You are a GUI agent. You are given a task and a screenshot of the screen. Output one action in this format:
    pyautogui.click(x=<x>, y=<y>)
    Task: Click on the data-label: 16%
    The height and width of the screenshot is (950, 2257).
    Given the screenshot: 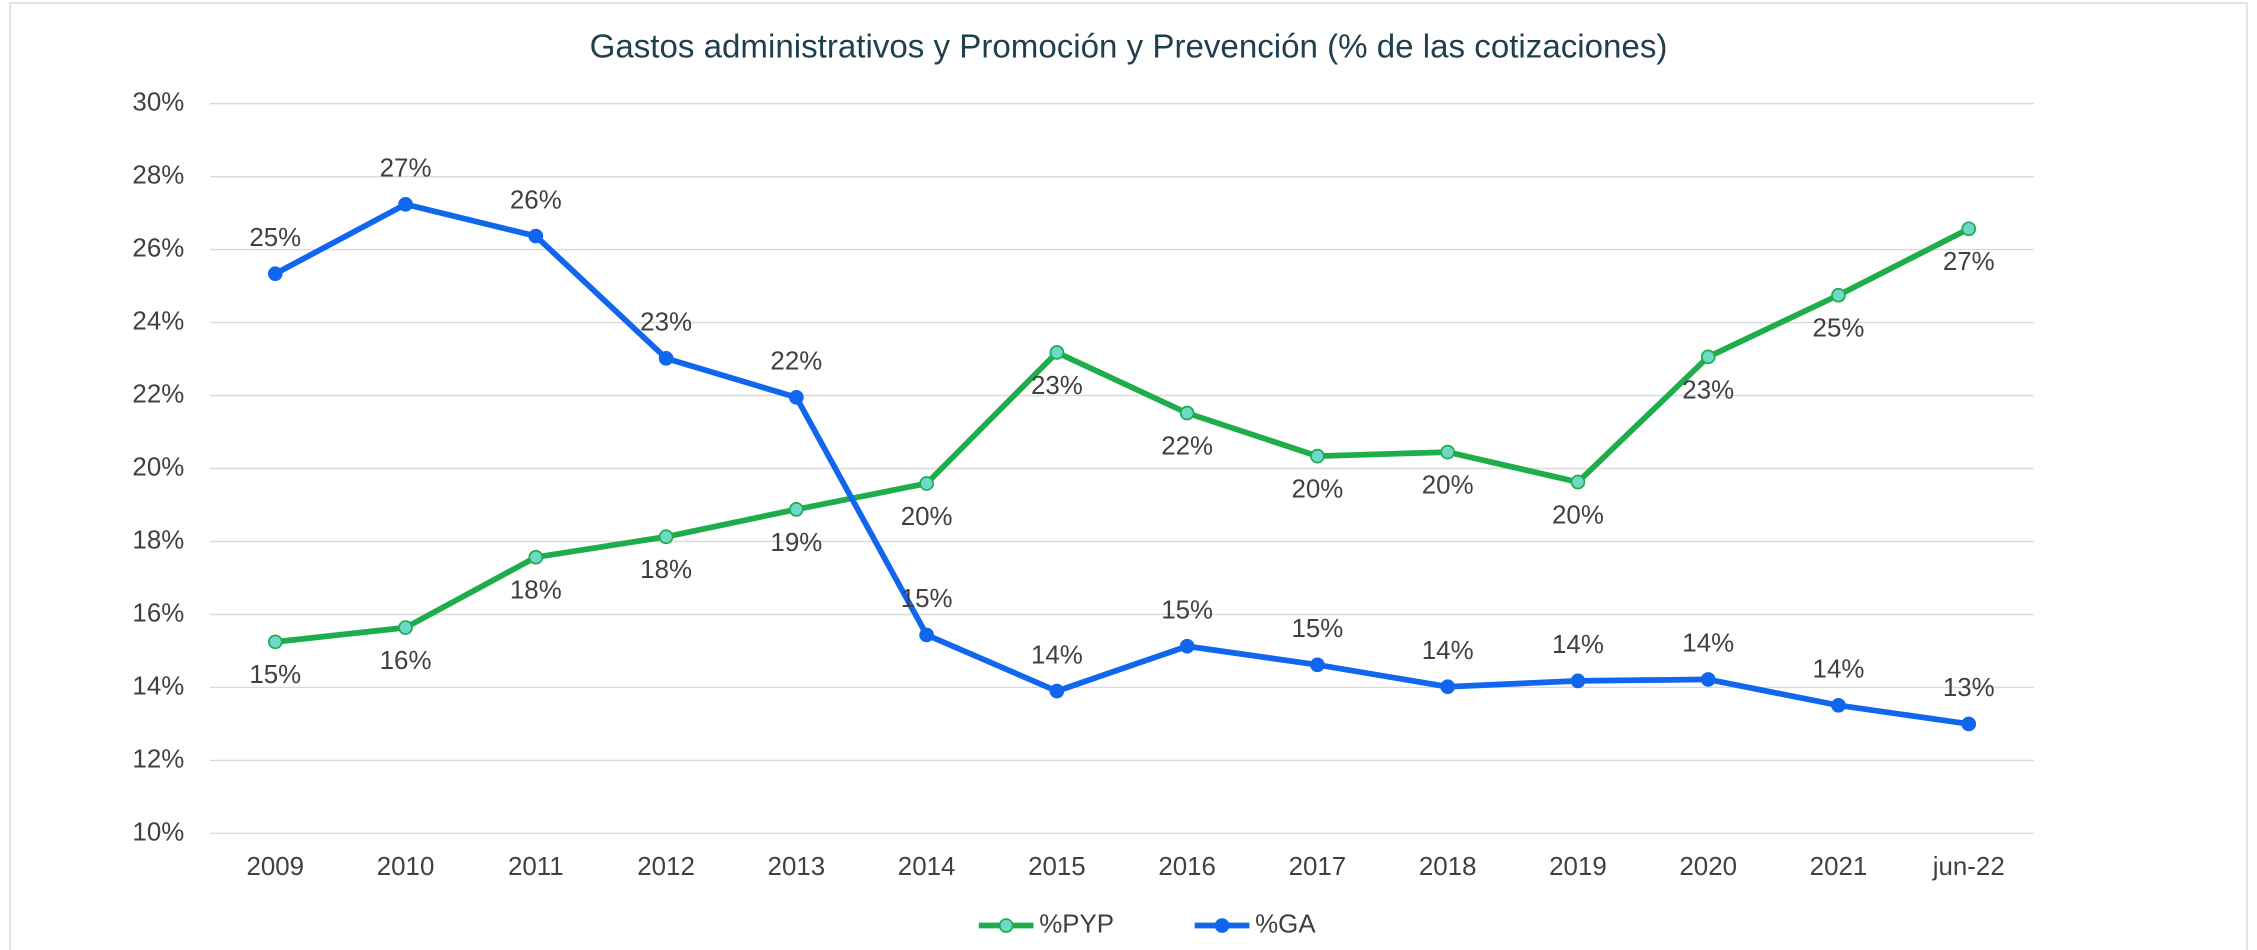 What is the action you would take?
    pyautogui.click(x=406, y=661)
    